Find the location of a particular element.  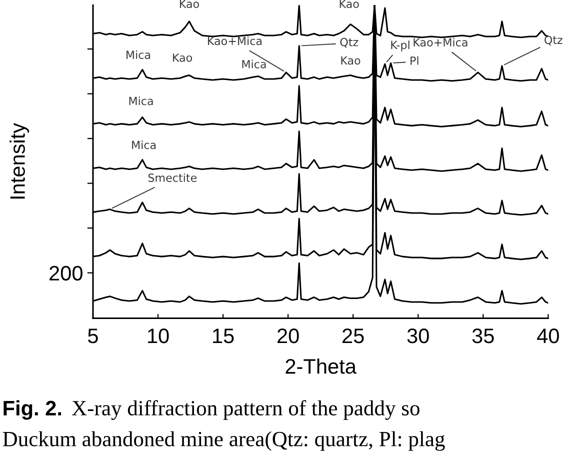

annotation: Smectite is located at coordinates (172, 177).